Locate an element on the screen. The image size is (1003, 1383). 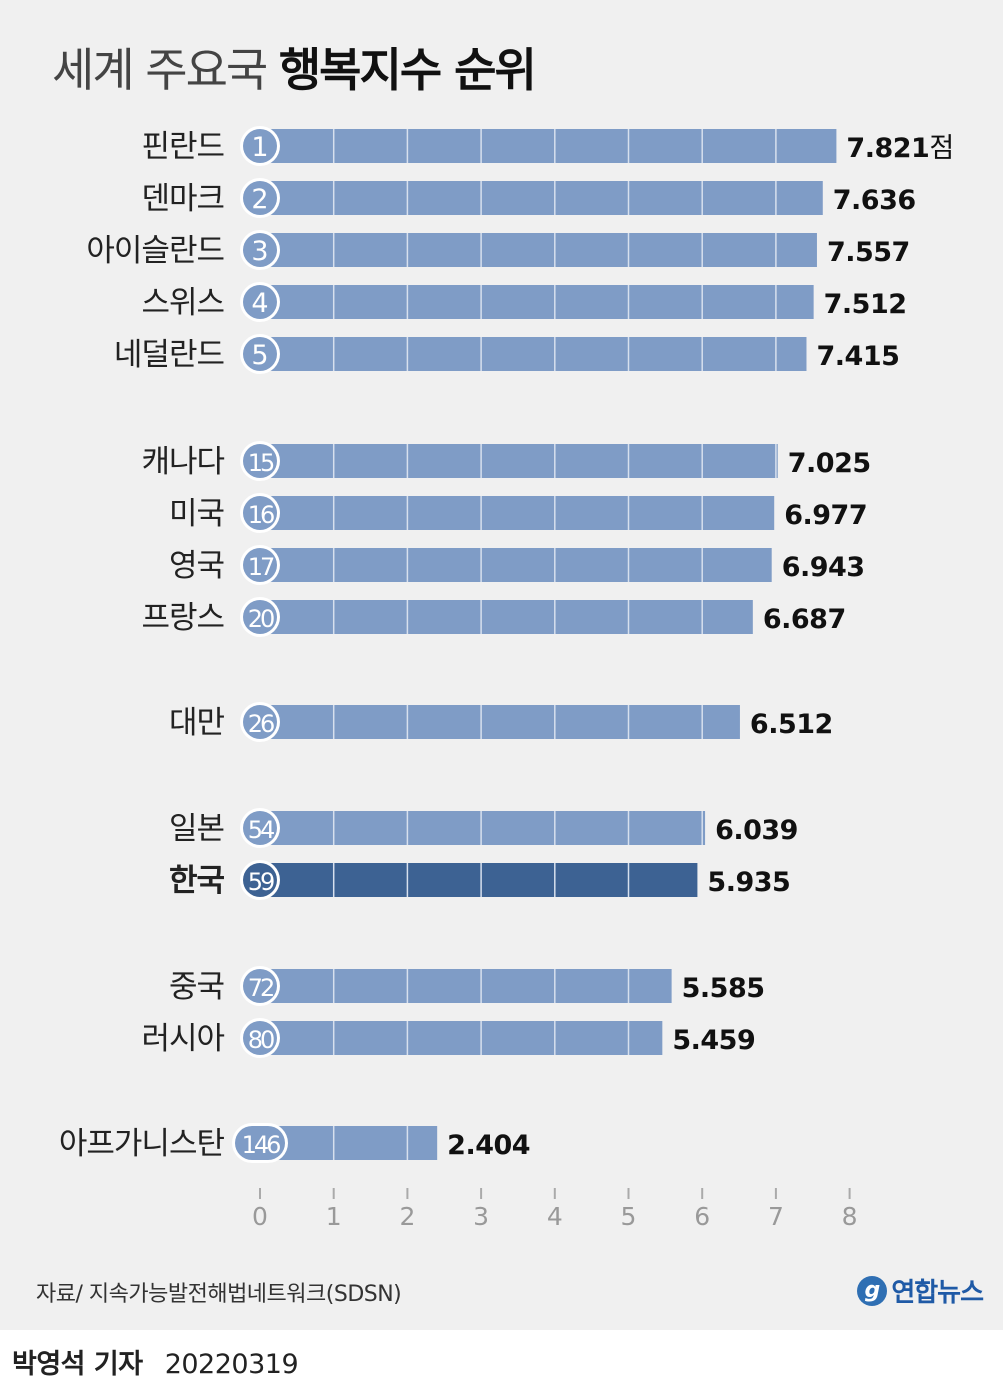
rank-label: 59 is located at coordinates (261, 882).